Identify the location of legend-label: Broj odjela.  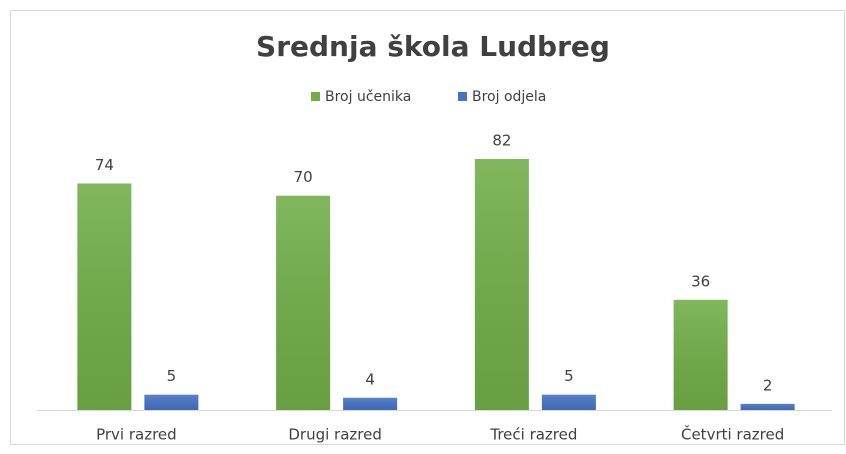
(509, 97).